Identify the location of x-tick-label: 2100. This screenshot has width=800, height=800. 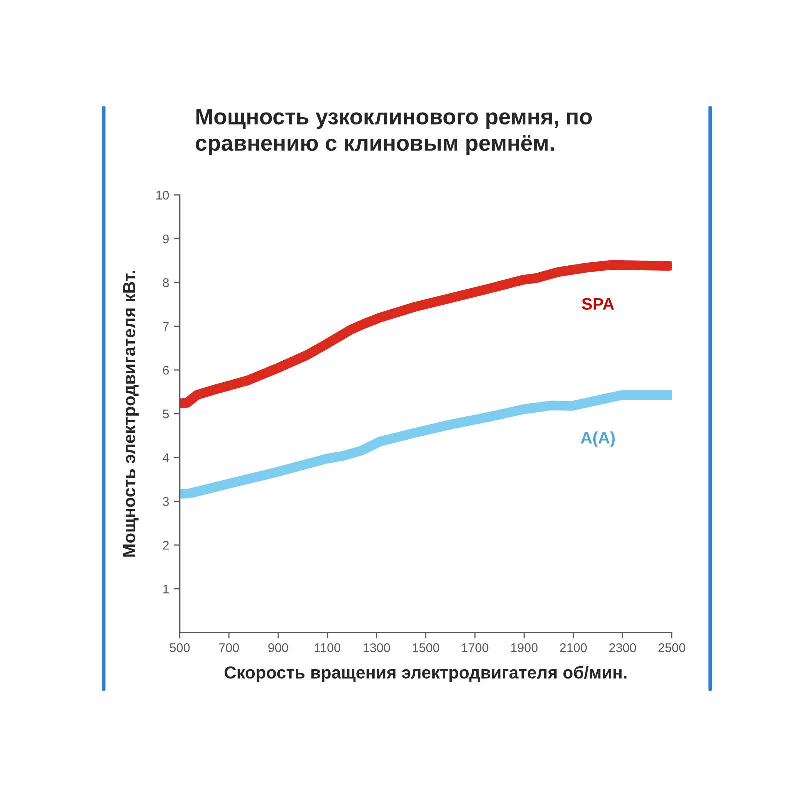
(574, 648).